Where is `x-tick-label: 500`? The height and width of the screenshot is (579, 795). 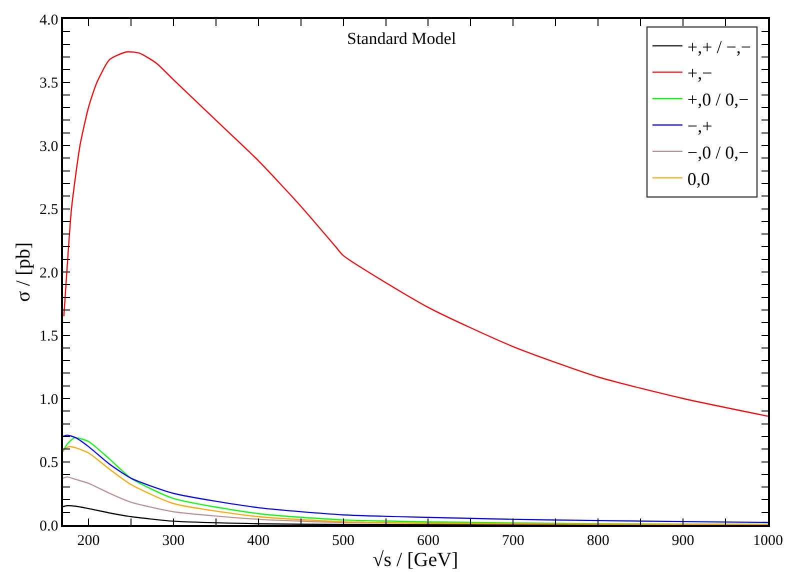 x-tick-label: 500 is located at coordinates (343, 540).